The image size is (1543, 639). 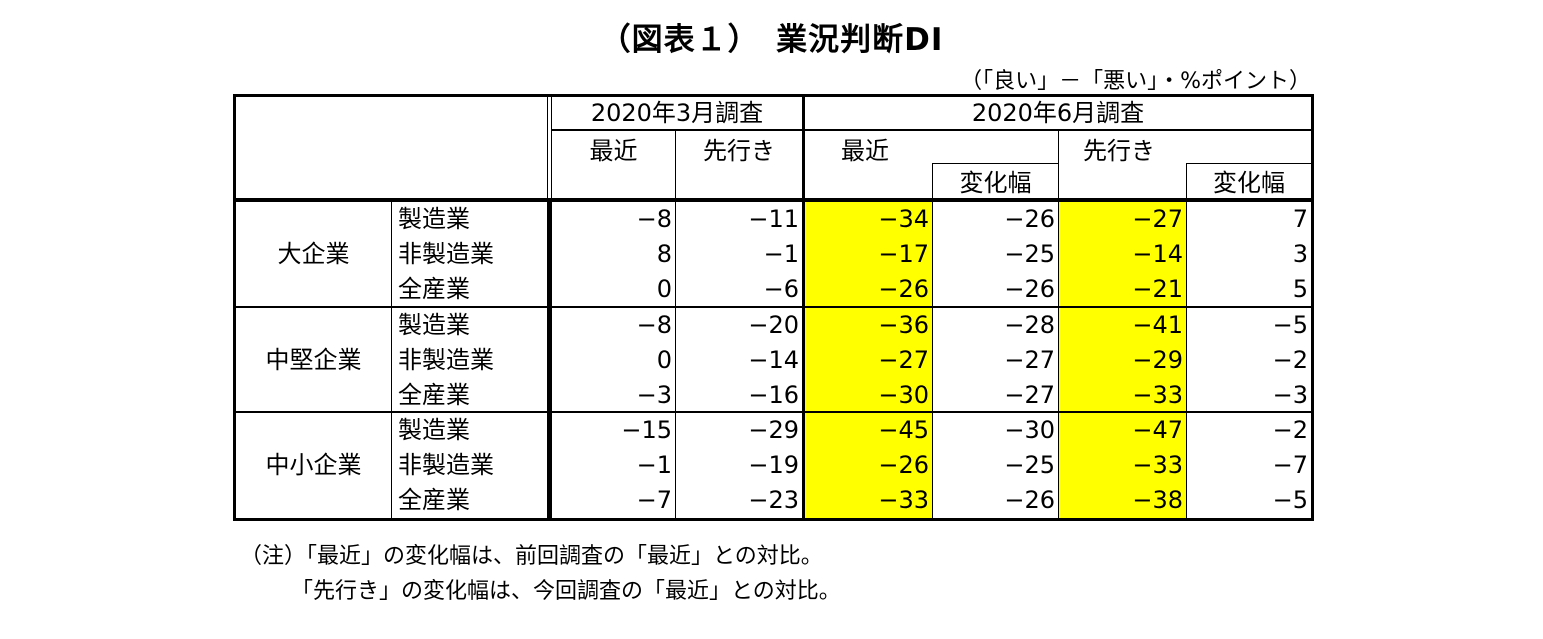 What do you see at coordinates (771, 40) in the screenshot?
I see `page-title: （図表１） 業況判断DI` at bounding box center [771, 40].